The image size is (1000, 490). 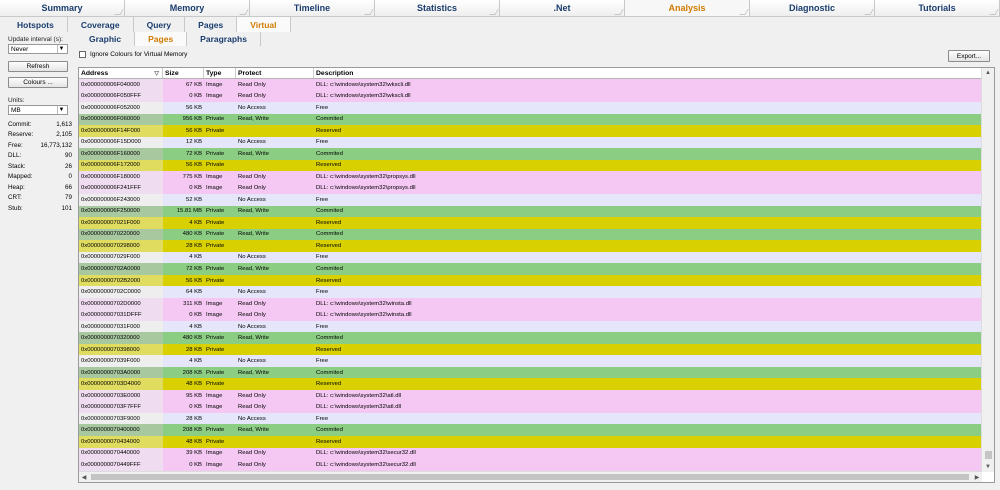 What do you see at coordinates (937, 8) in the screenshot?
I see `tab-tutorials: Tutorials` at bounding box center [937, 8].